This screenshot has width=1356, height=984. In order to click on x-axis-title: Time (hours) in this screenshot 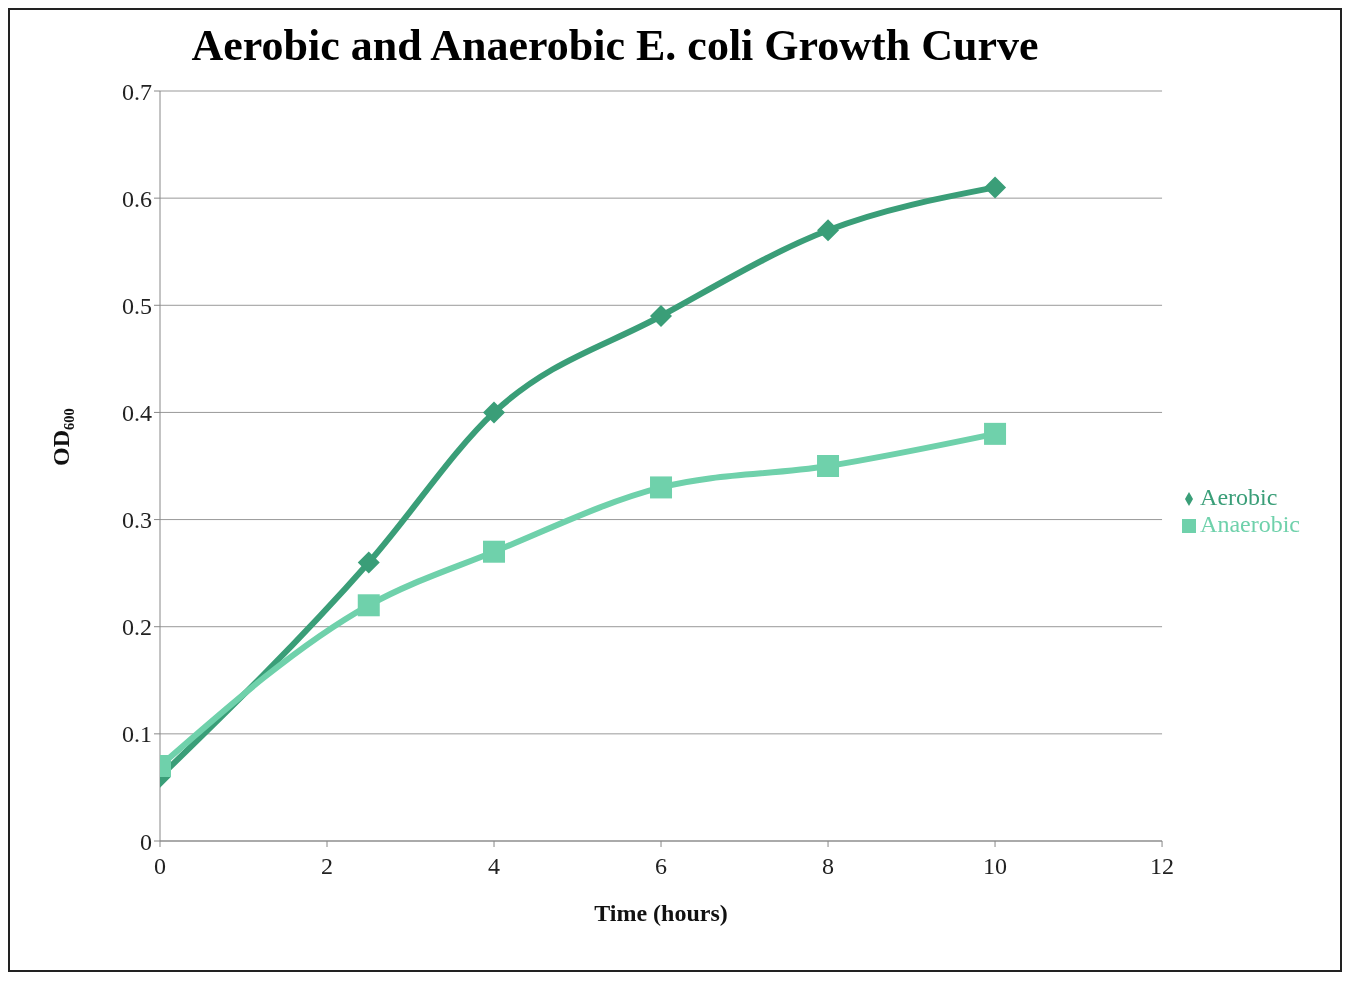, I will do `click(661, 913)`.